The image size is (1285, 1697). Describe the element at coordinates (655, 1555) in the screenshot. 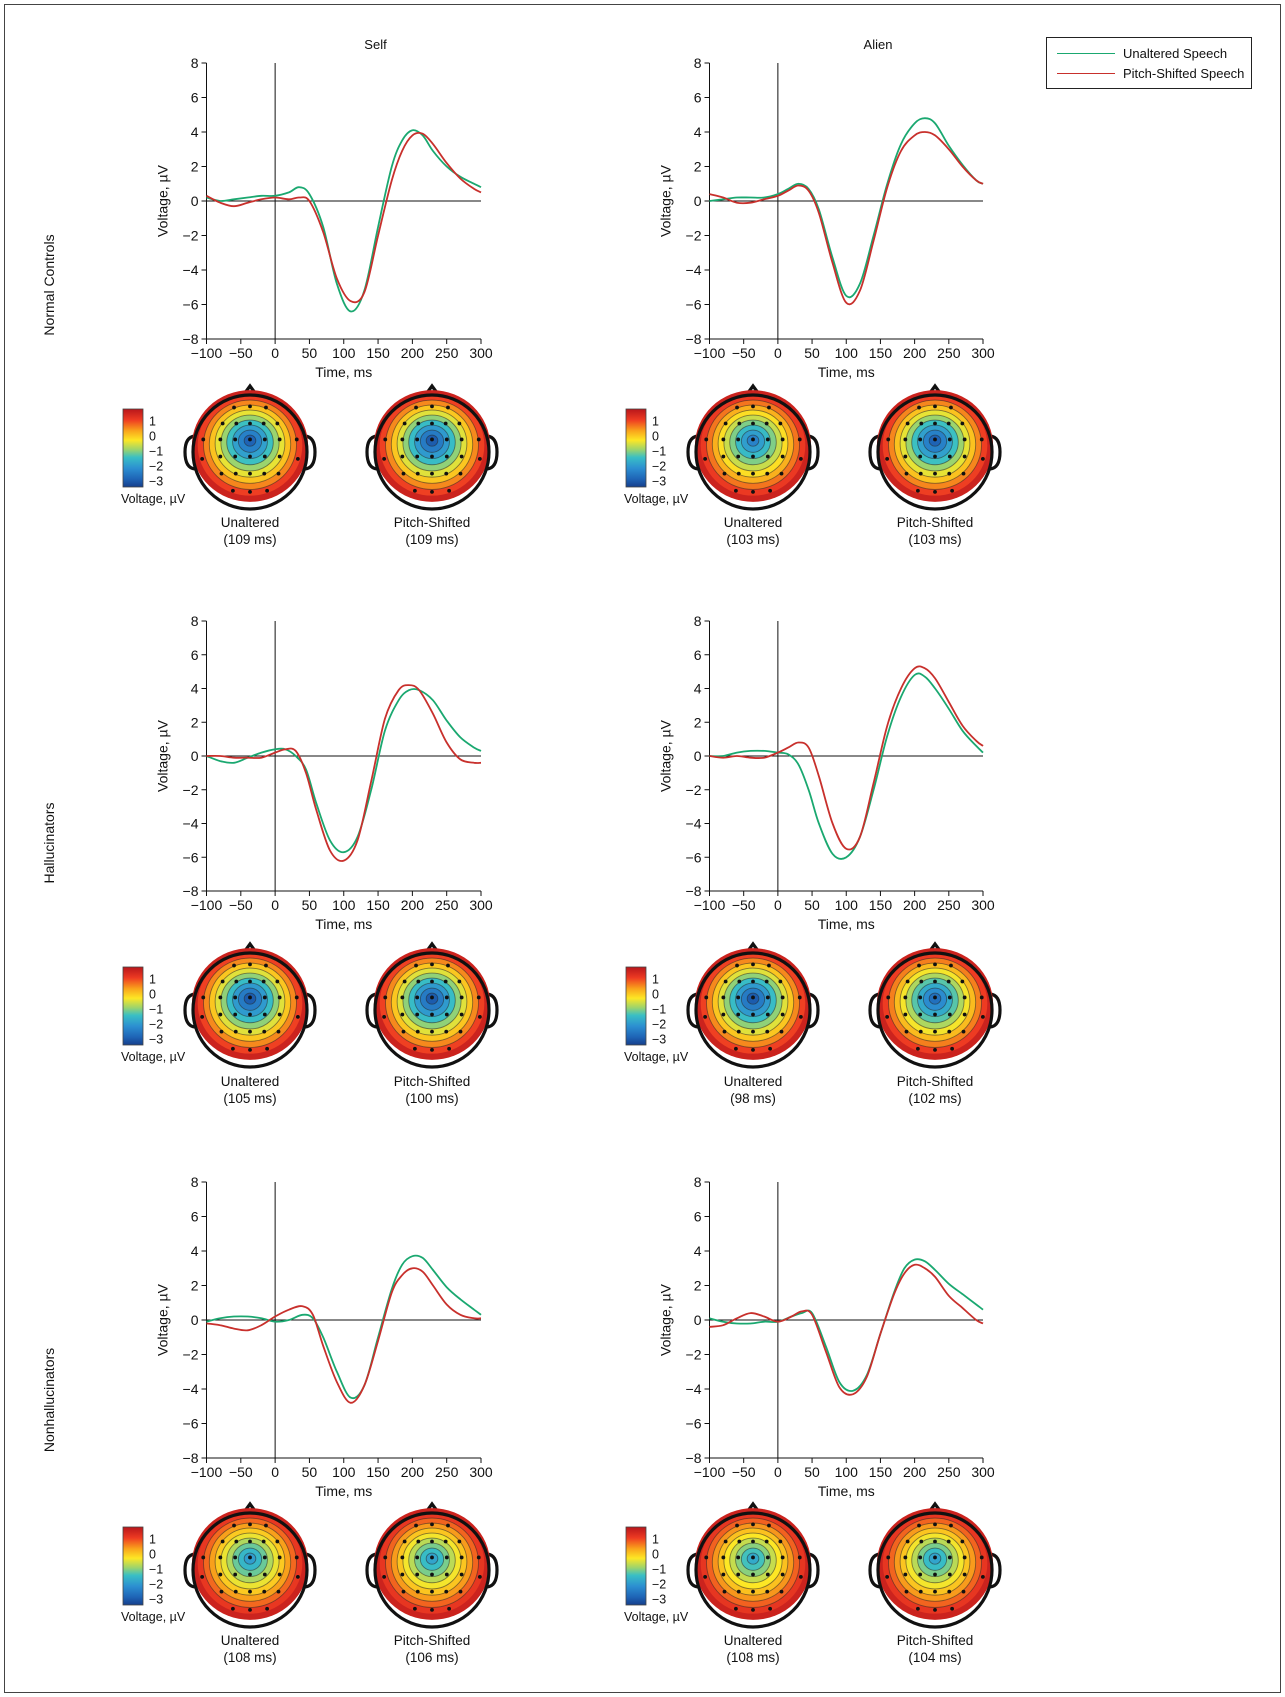

I see `colorbar-tick-label: 0` at that location.